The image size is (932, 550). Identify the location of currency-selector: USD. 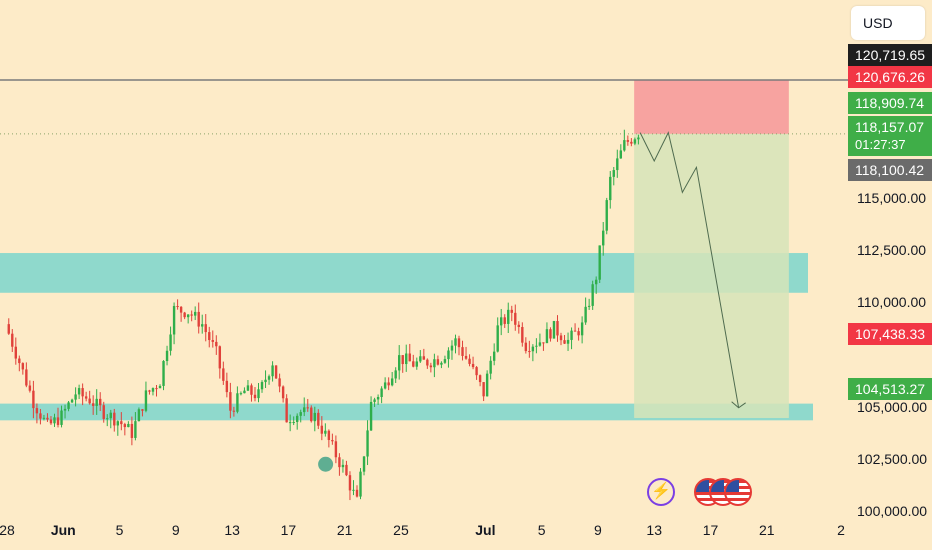
(888, 23).